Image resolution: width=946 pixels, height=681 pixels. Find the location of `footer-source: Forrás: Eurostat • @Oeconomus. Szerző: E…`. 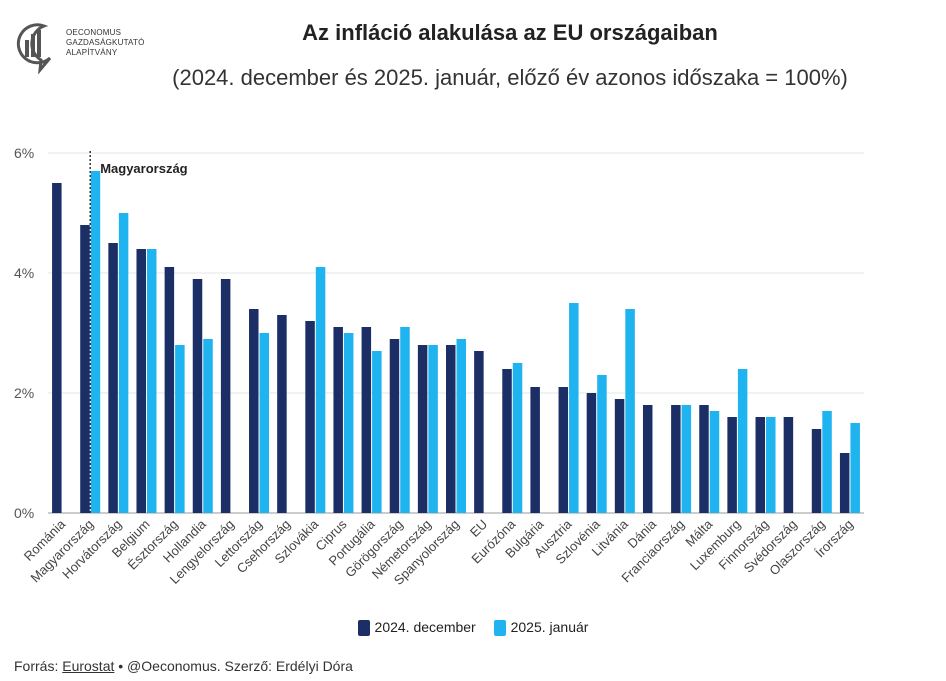

footer-source: Forrás: Eurostat • @Oeconomus. Szerző: E… is located at coordinates (183, 666).